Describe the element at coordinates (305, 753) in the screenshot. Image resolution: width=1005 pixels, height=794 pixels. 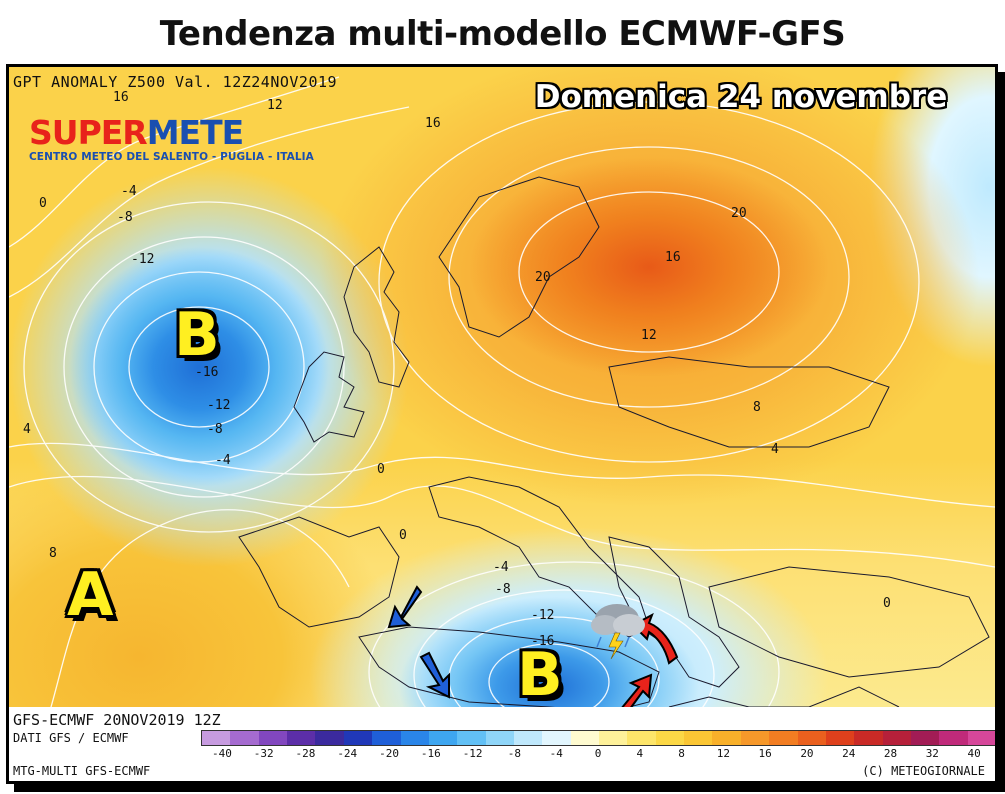
I see `legend-tick-label: -28` at that location.